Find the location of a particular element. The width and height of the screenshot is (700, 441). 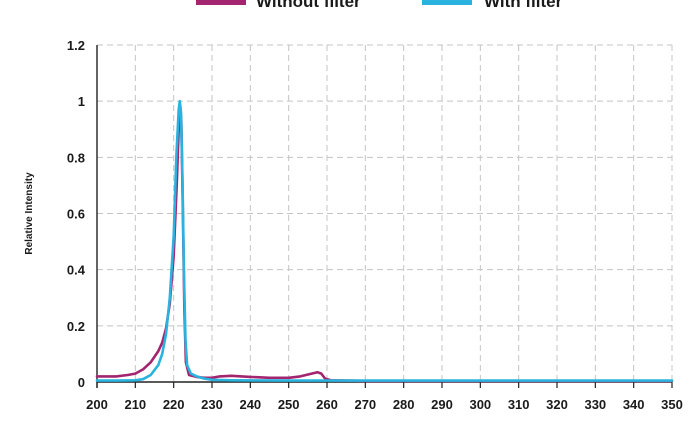

x-tick-label: 320 is located at coordinates (557, 404).